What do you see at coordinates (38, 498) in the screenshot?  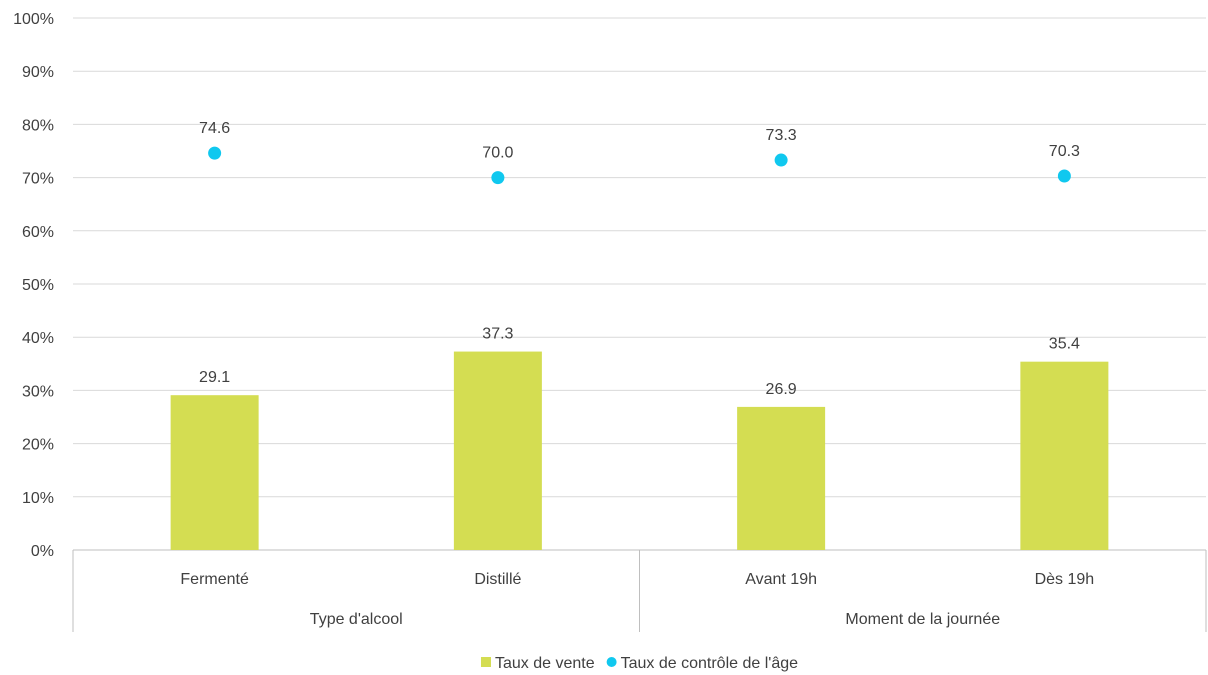 I see `y-tick-label: 10%` at bounding box center [38, 498].